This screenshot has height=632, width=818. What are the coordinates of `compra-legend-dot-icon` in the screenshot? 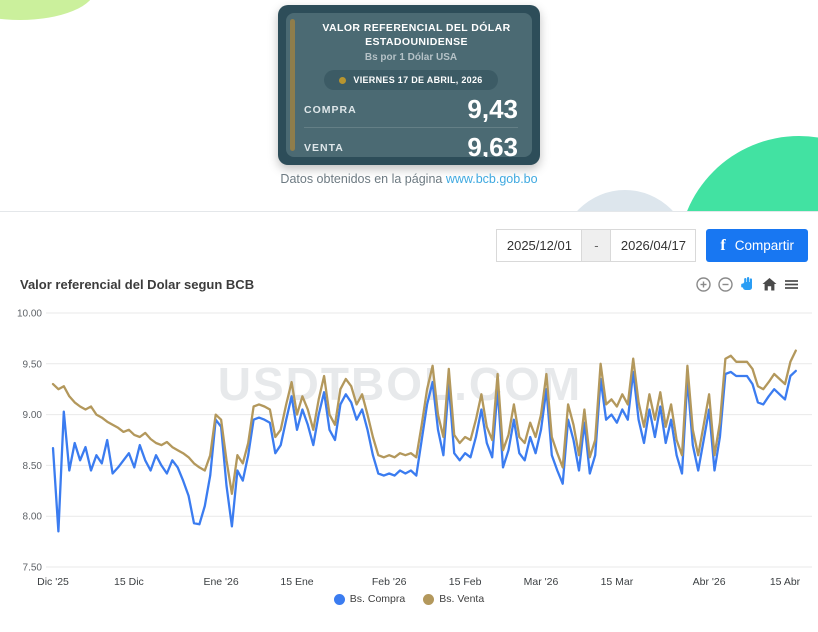 It's located at (339, 599).